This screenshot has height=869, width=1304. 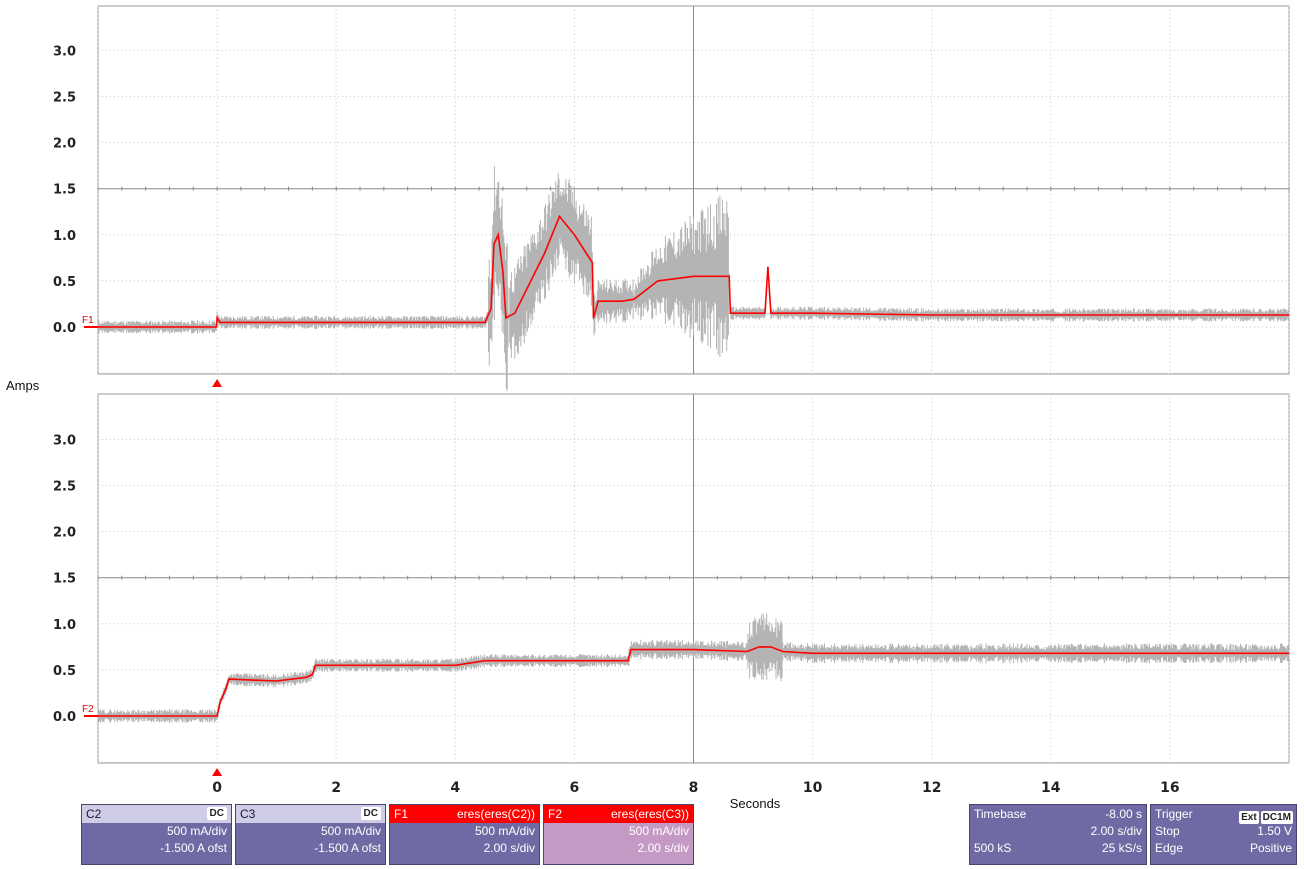 I want to click on function-f2-descriptor: F2 eres(eres(C3)) 500 mA/div 2.00 s/div, so click(x=618, y=834).